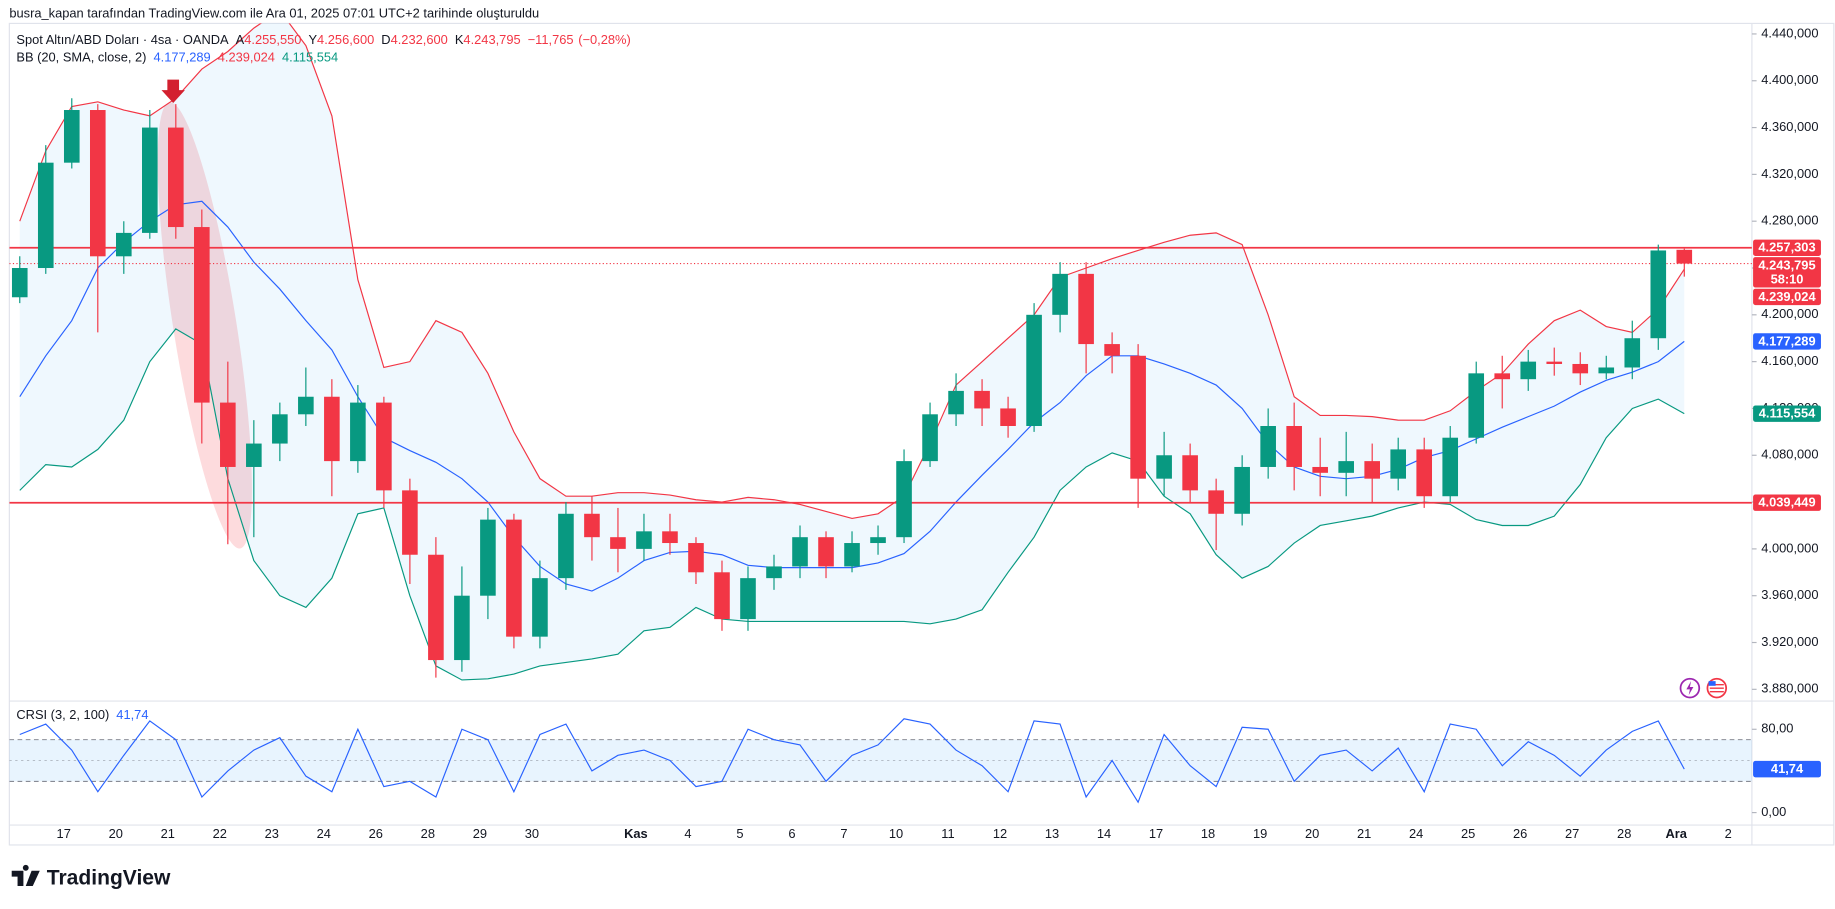 The width and height of the screenshot is (1835, 909). What do you see at coordinates (132, 715) in the screenshot?
I see `oscillator-value: 41,74` at bounding box center [132, 715].